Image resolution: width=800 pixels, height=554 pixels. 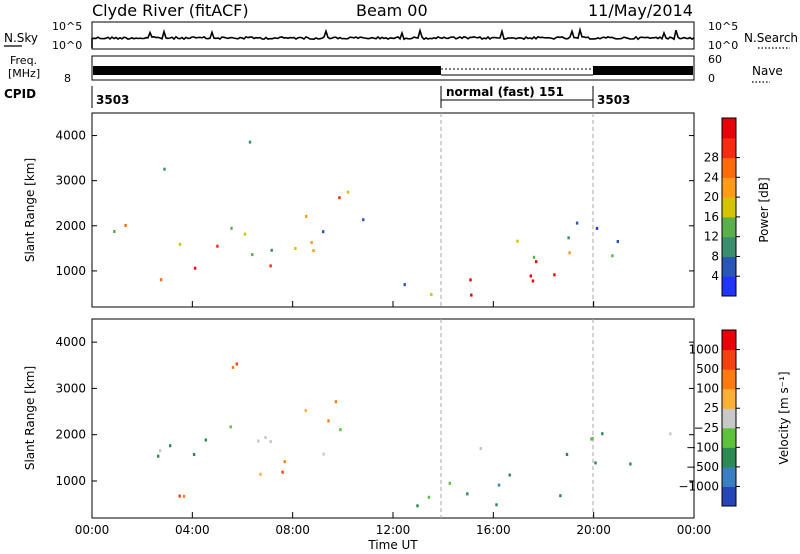 I want to click on freq-right-tick-bottom: 0, so click(x=711, y=78).